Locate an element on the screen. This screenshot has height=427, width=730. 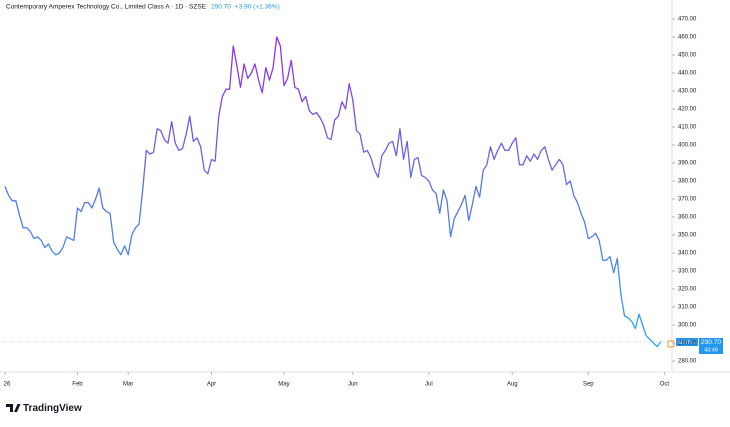
y-tick-label: 420.00 is located at coordinates (687, 110).